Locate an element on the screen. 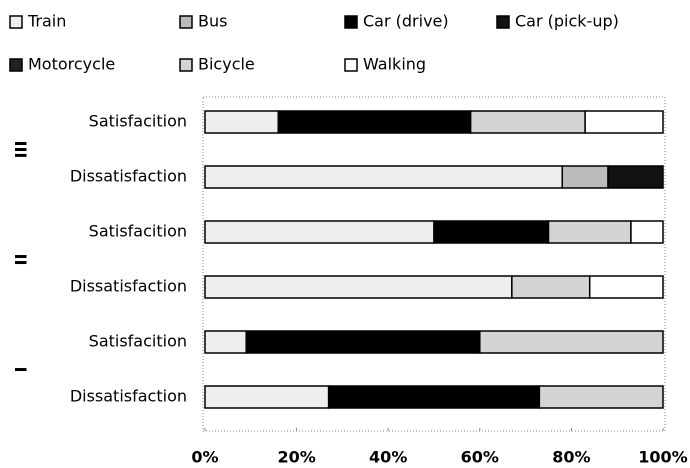 The image size is (690, 468). x-tick-label: 60% is located at coordinates (480, 457).